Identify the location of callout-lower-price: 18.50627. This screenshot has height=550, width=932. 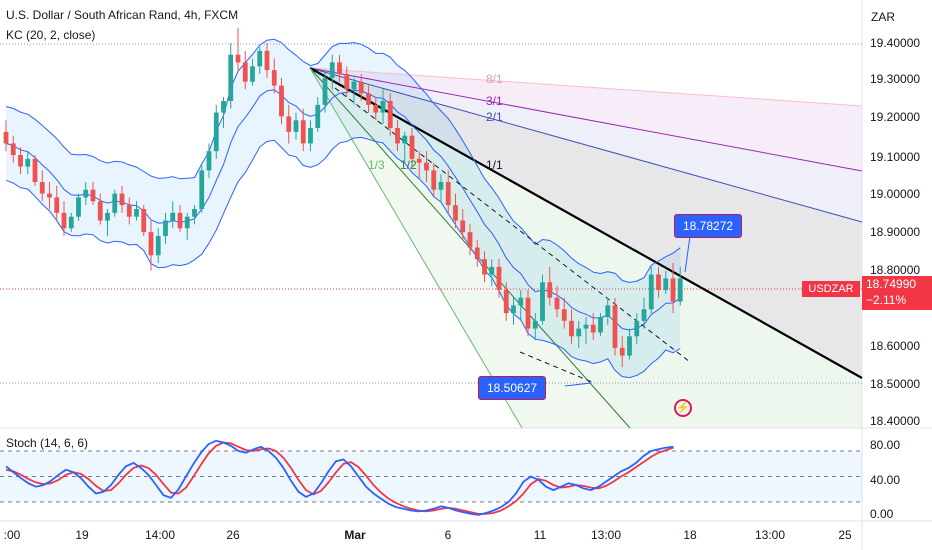
(512, 388).